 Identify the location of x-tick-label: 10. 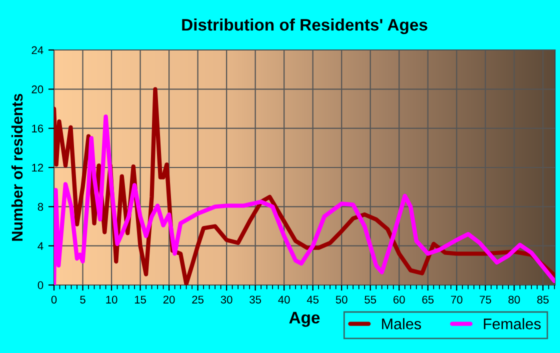
(112, 300).